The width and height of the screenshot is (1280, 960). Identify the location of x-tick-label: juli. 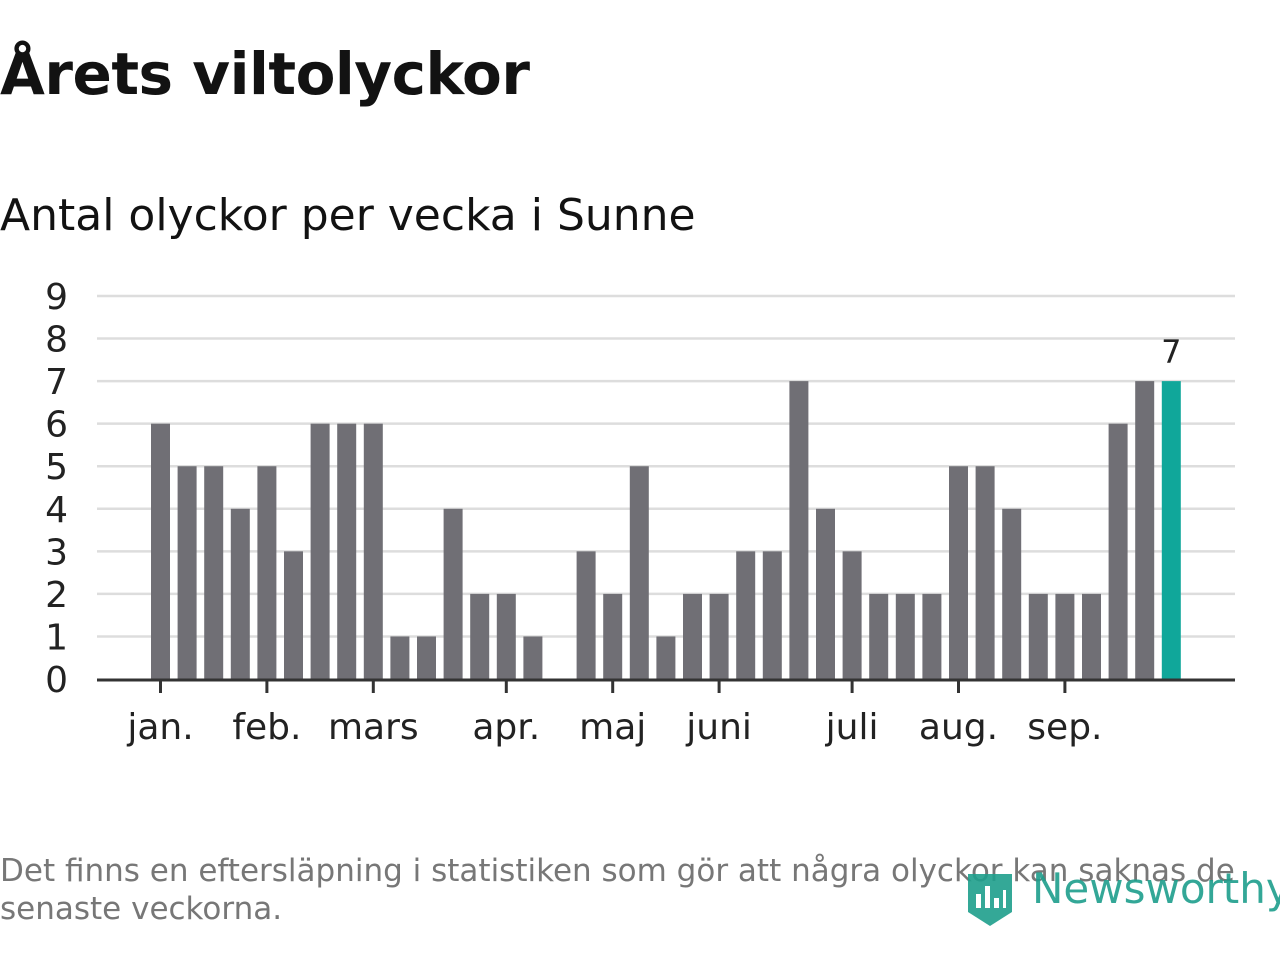
(852, 727).